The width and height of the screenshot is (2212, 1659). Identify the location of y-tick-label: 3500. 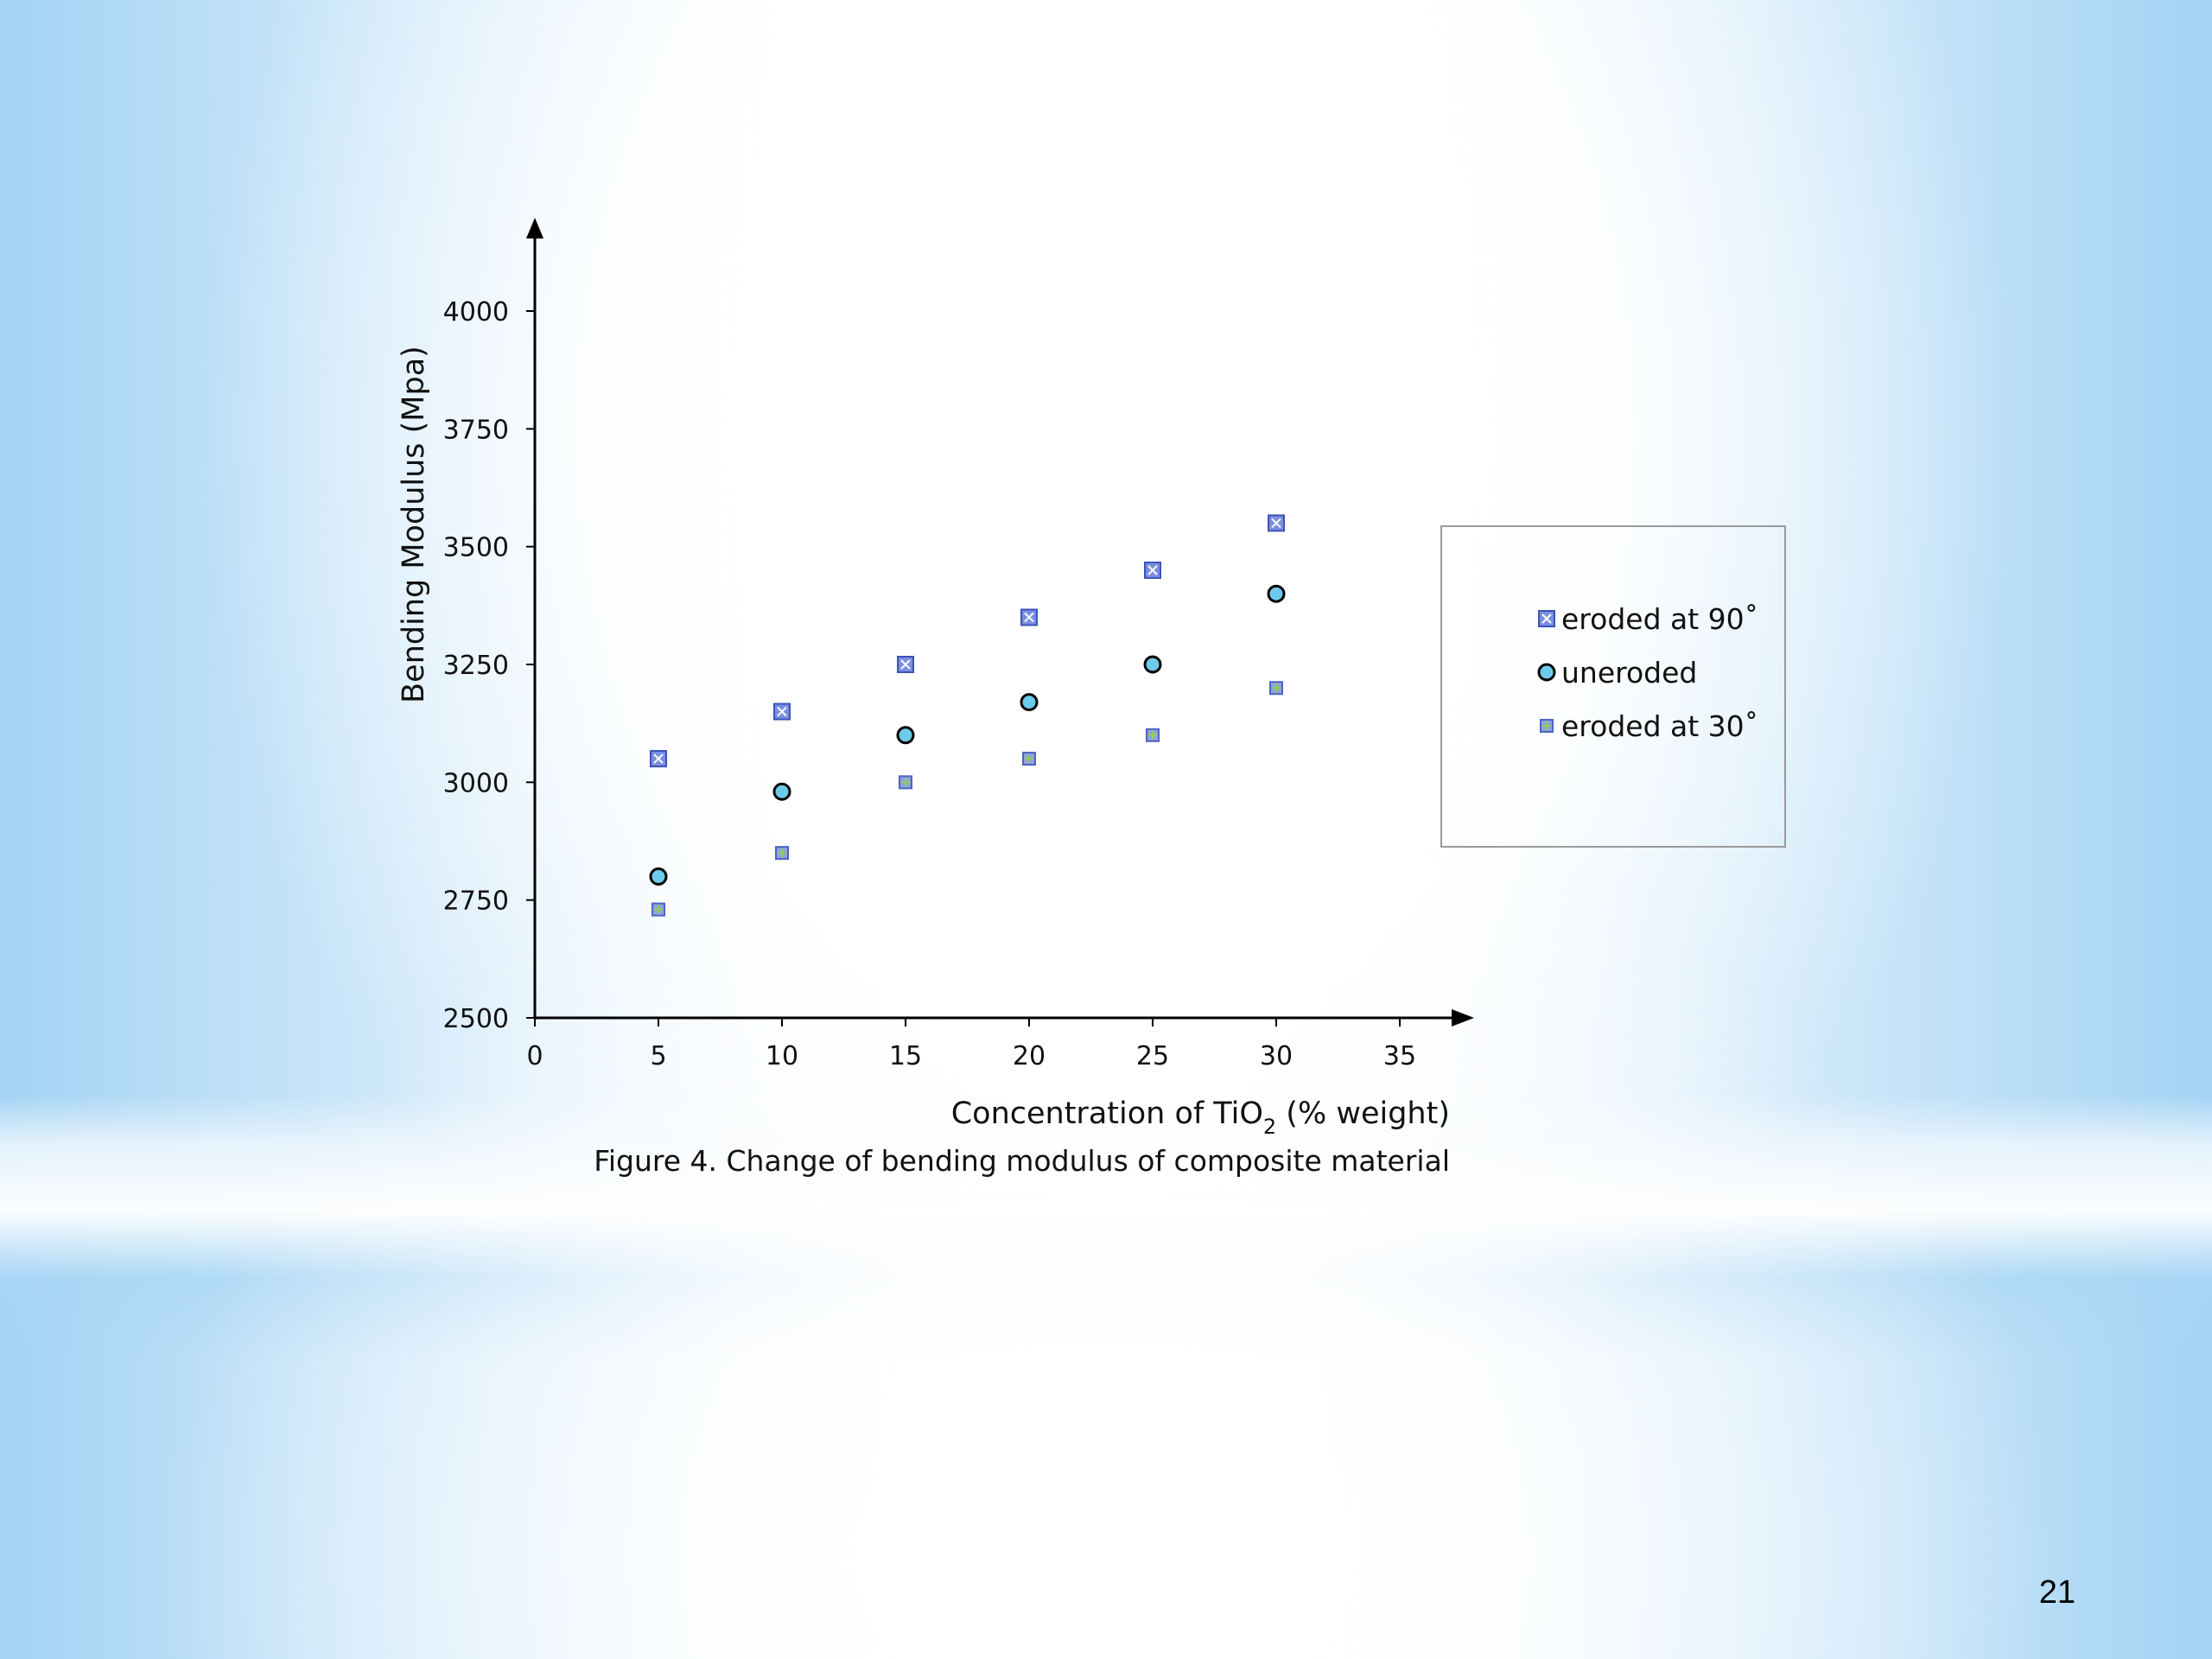
(476, 548).